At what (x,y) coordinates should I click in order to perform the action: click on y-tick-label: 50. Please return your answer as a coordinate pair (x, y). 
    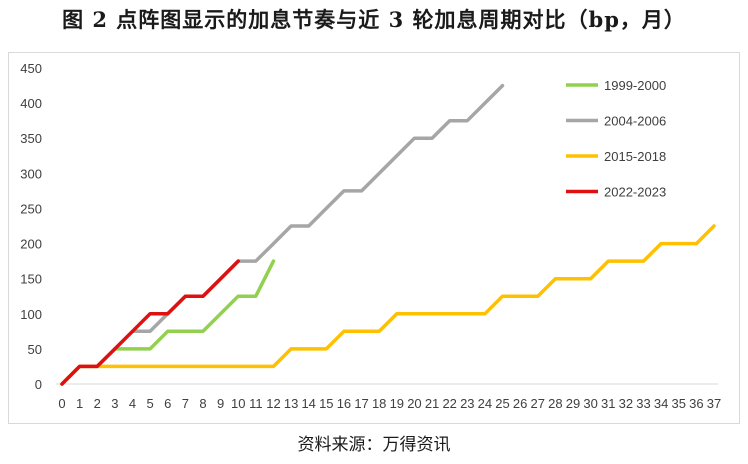
    Looking at the image, I should click on (35, 349).